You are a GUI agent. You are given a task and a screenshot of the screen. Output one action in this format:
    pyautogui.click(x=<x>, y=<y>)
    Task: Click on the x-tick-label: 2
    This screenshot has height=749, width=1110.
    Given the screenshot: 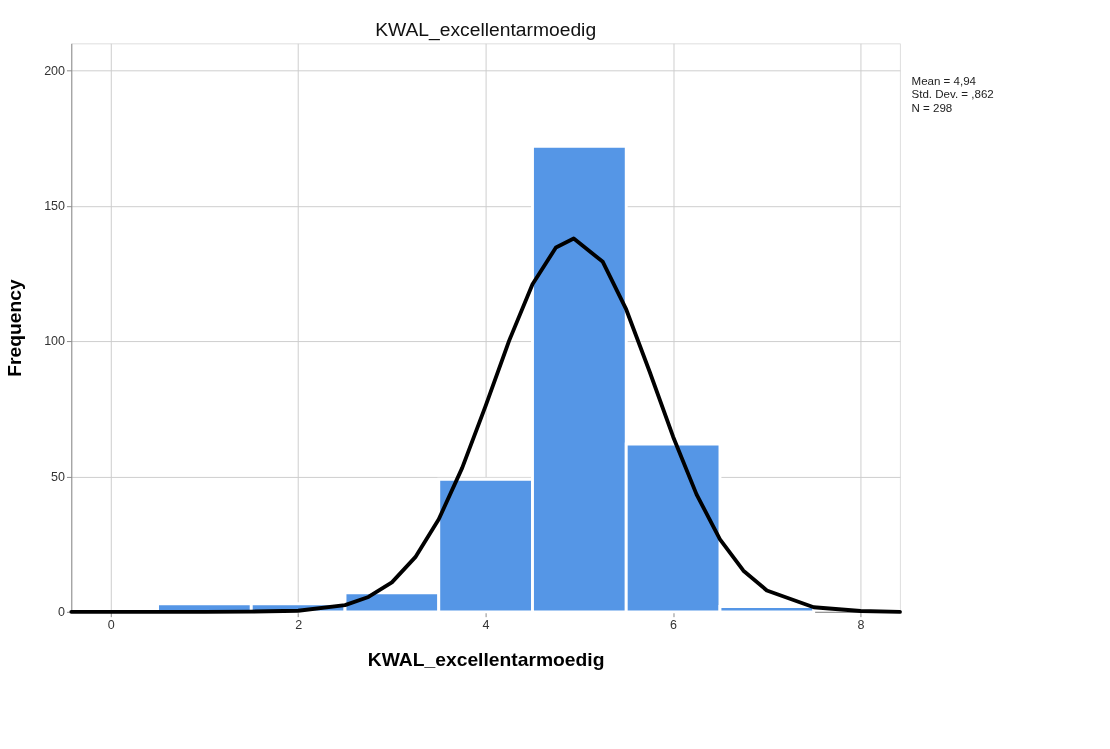 What is the action you would take?
    pyautogui.click(x=299, y=624)
    